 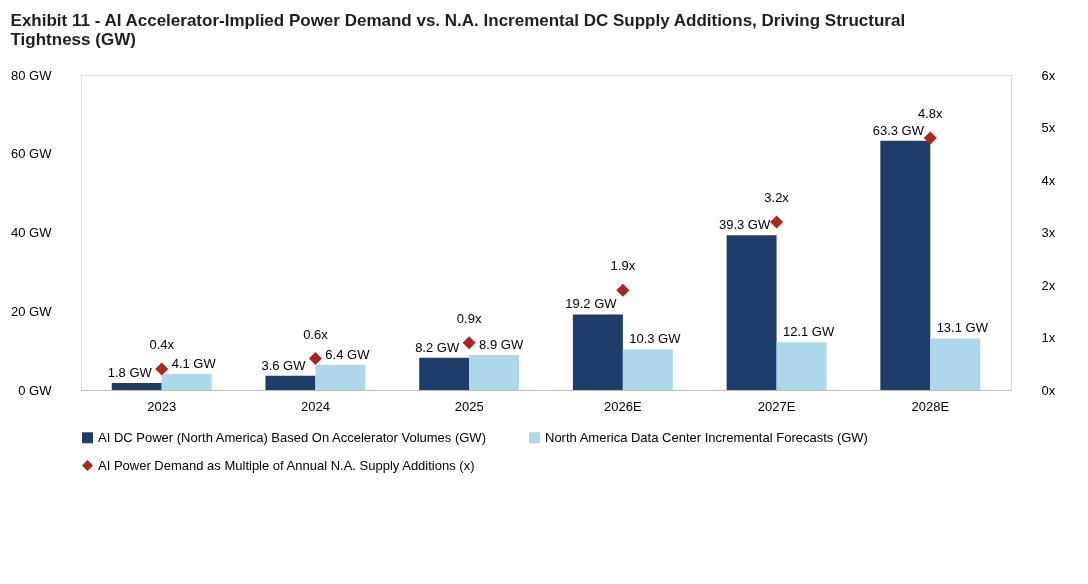 I want to click on data-label: 0.6x, so click(x=316, y=334).